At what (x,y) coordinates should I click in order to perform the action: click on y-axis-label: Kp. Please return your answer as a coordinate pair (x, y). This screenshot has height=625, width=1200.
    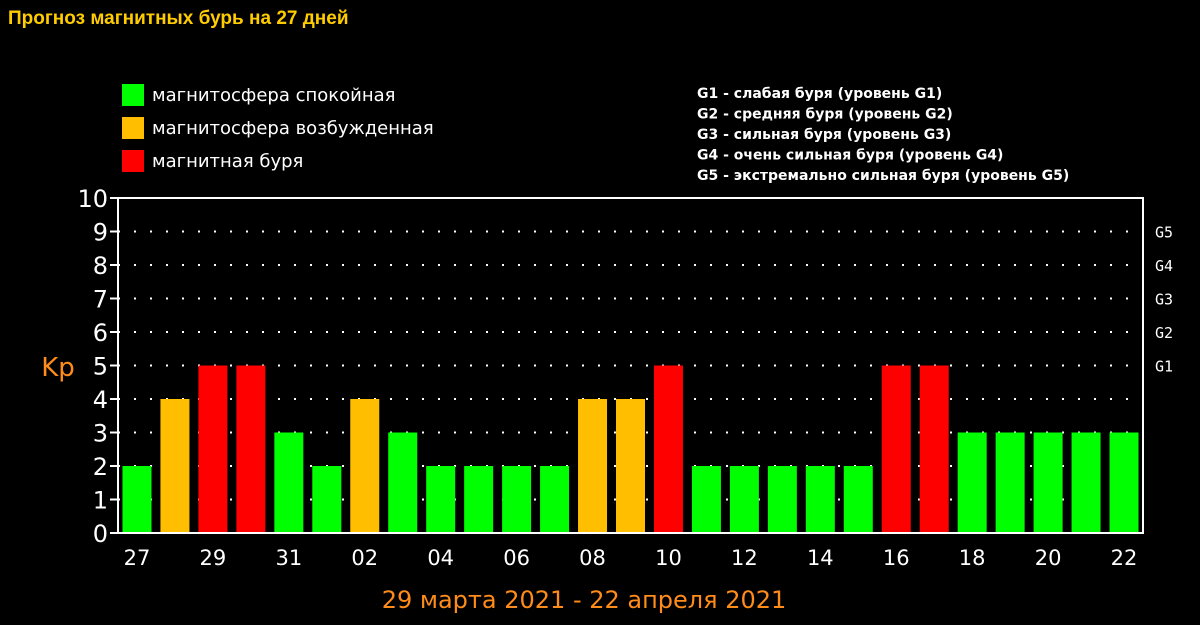
    Looking at the image, I should click on (58, 368).